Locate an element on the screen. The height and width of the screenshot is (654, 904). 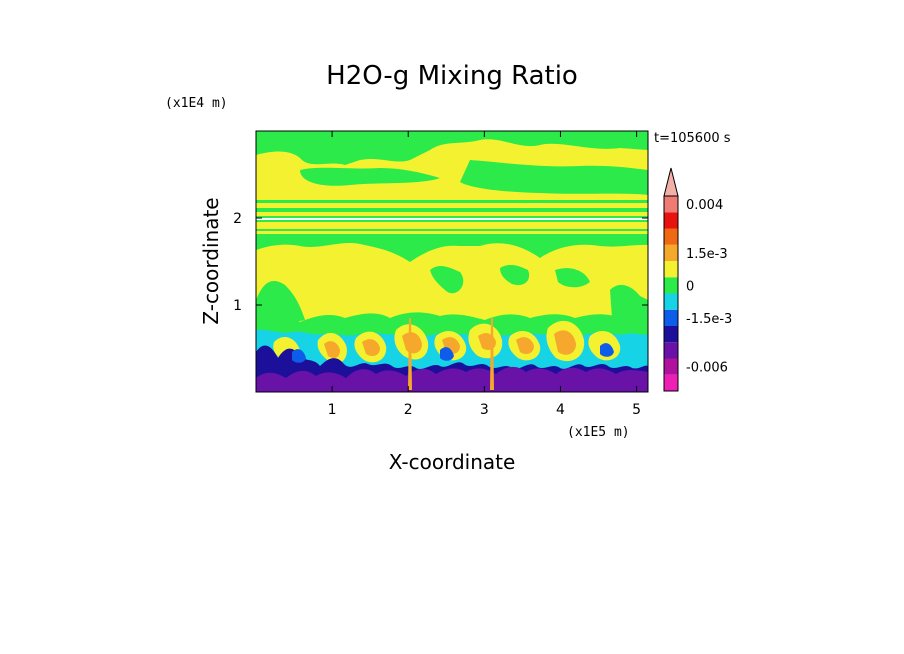
x-tick-label: 4 is located at coordinates (560, 410).